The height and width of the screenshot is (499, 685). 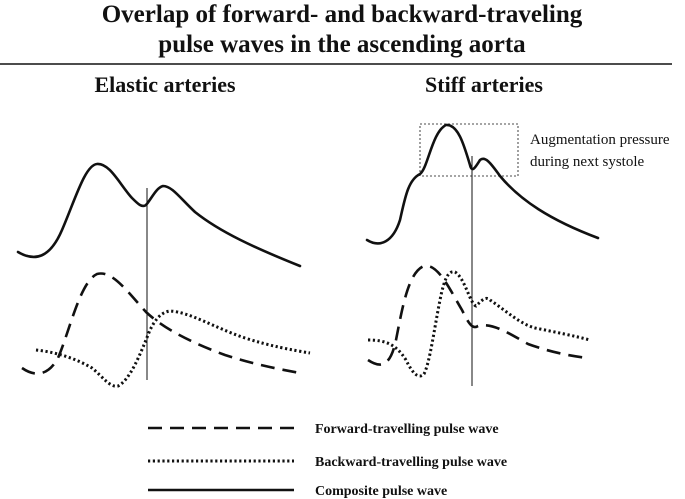 I want to click on augmentation-annotation-line-2: during next systole, so click(x=587, y=162).